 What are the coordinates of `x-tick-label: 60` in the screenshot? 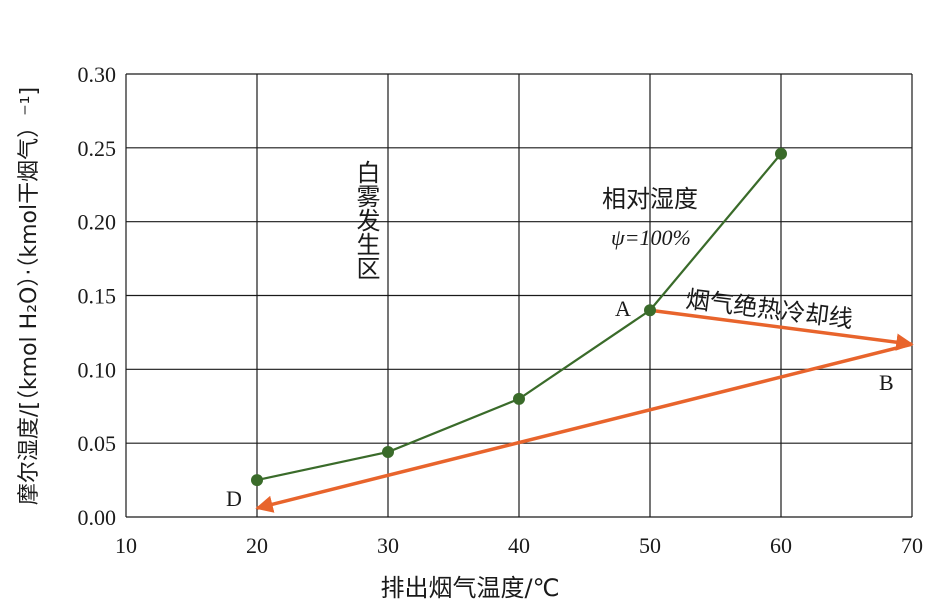 It's located at (781, 545).